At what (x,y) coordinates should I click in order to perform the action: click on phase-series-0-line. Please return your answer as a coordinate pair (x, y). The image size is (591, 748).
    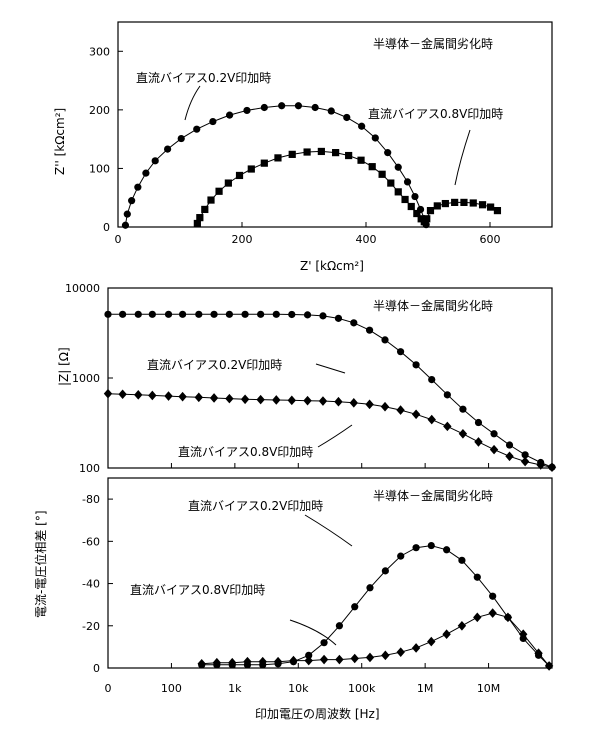
    Looking at the image, I should click on (375, 606).